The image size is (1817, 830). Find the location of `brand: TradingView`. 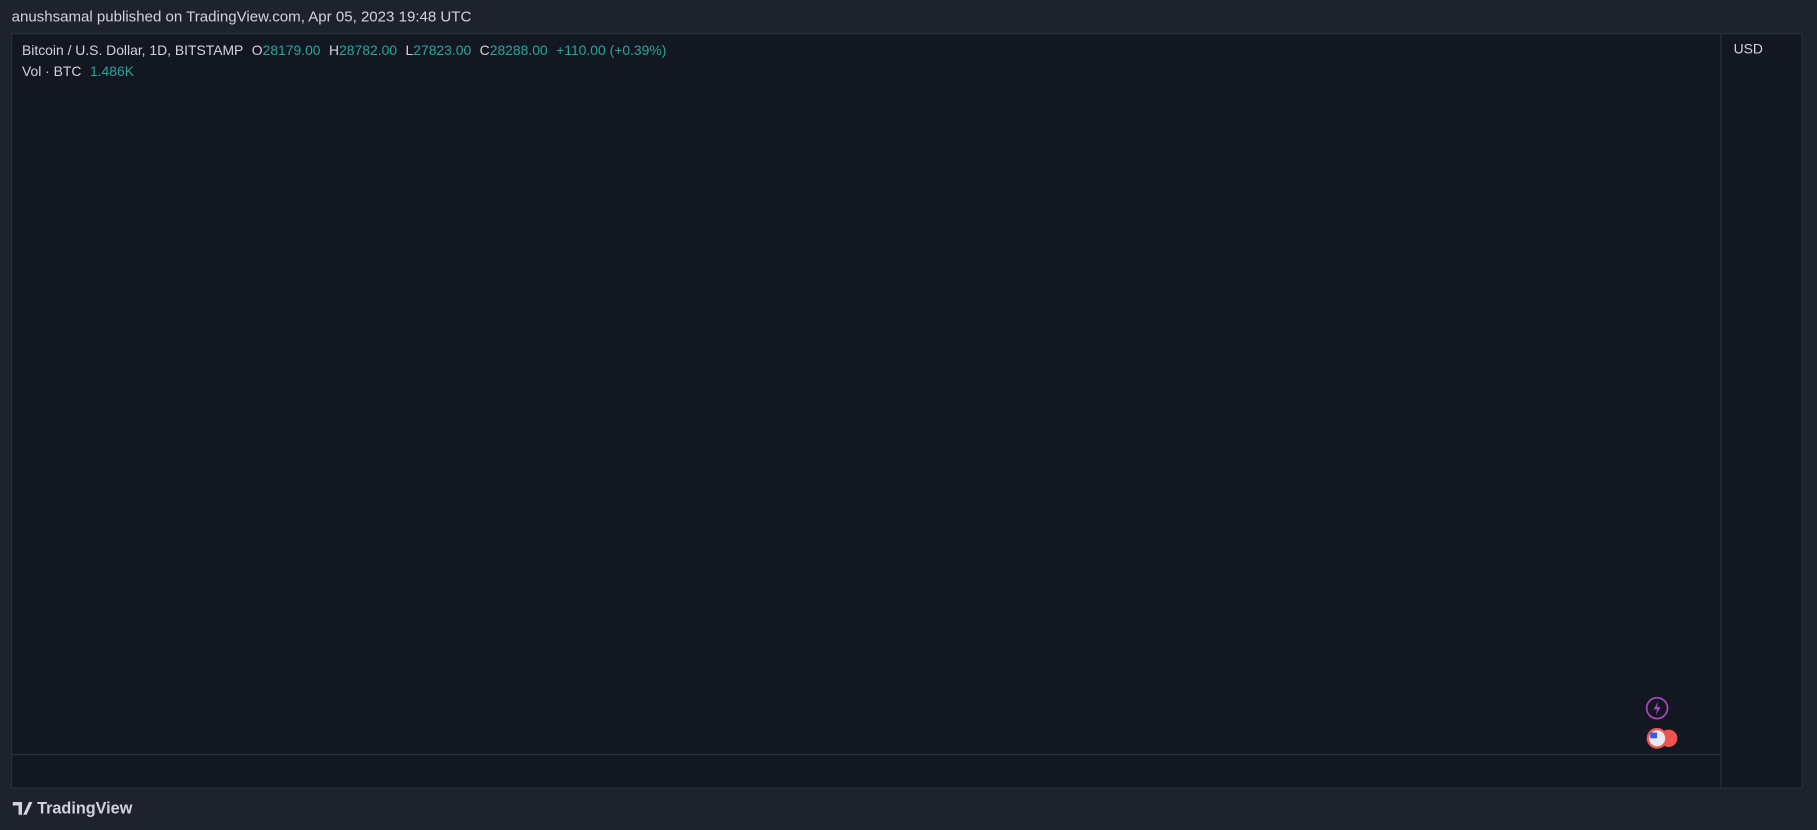

brand: TradingView is located at coordinates (85, 808).